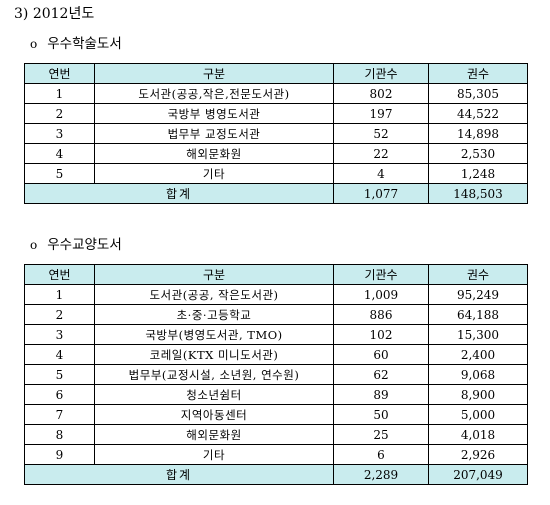 The width and height of the screenshot is (550, 505). What do you see at coordinates (478, 434) in the screenshot?
I see `row-volumes: 4,018` at bounding box center [478, 434].